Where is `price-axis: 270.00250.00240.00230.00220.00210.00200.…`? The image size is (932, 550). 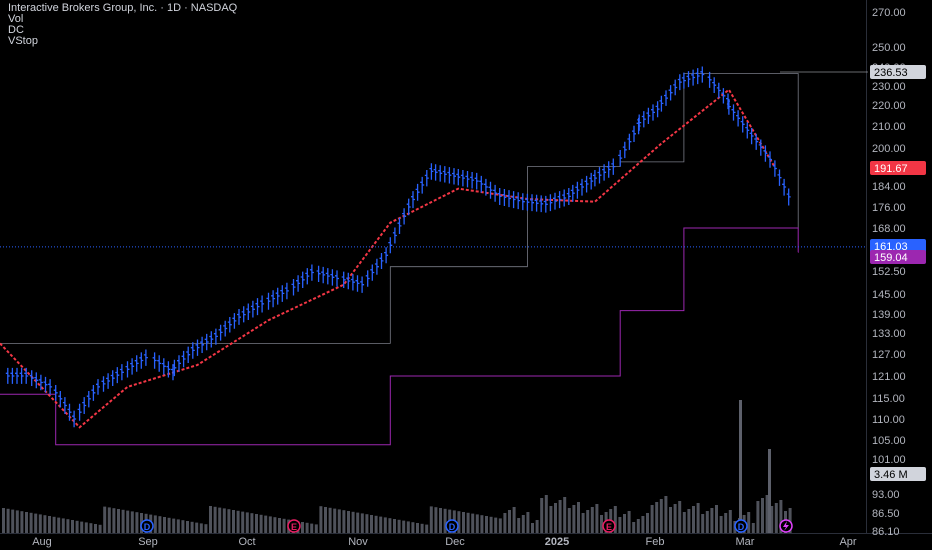
price-axis: 270.00250.00240.00230.00220.00210.00200.… is located at coordinates (889, 272).